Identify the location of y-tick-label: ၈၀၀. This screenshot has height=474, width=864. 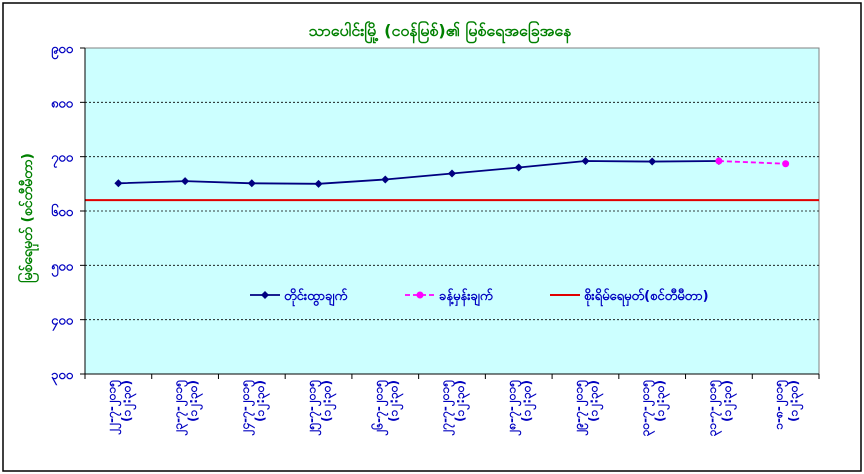
(62, 103).